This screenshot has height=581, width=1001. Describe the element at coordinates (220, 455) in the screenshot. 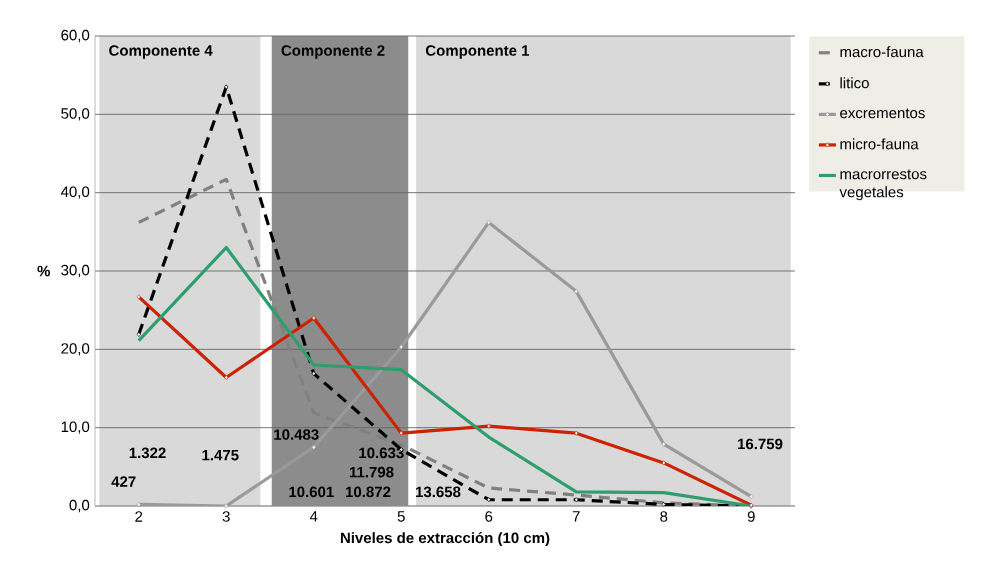

I see `annotation: 1.475` at that location.